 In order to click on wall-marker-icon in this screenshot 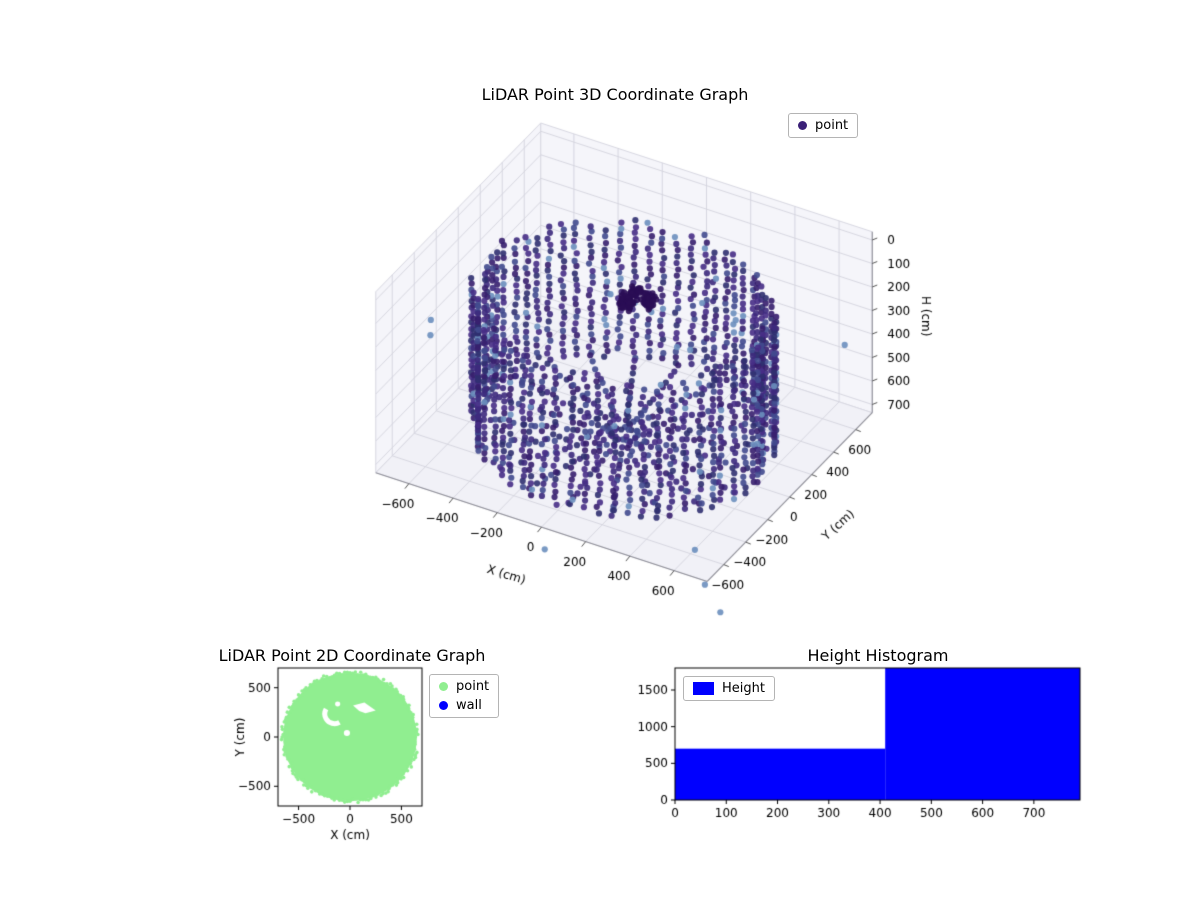, I will do `click(443, 705)`.